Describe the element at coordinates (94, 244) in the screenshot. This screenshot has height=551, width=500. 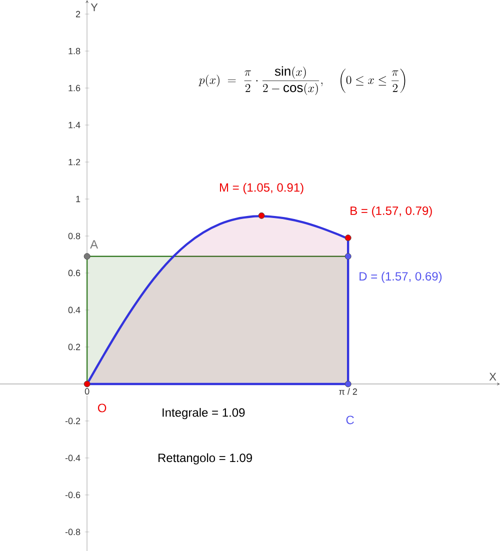
I see `annotation: A` at that location.